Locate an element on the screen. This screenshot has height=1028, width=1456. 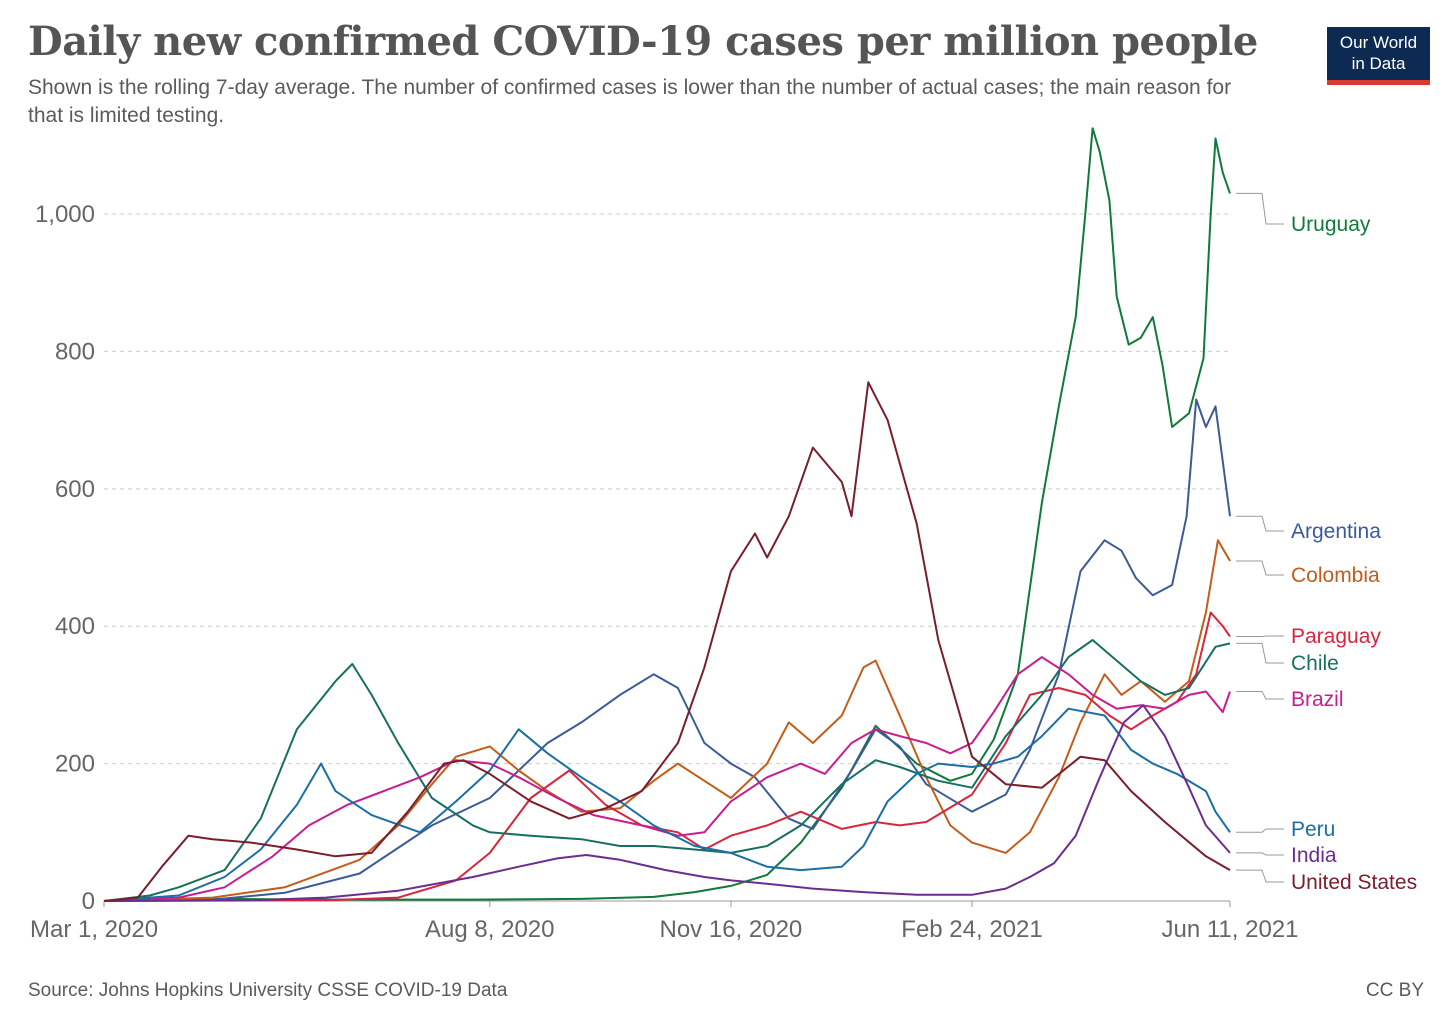
series-label-chile: Chile is located at coordinates (1315, 663).